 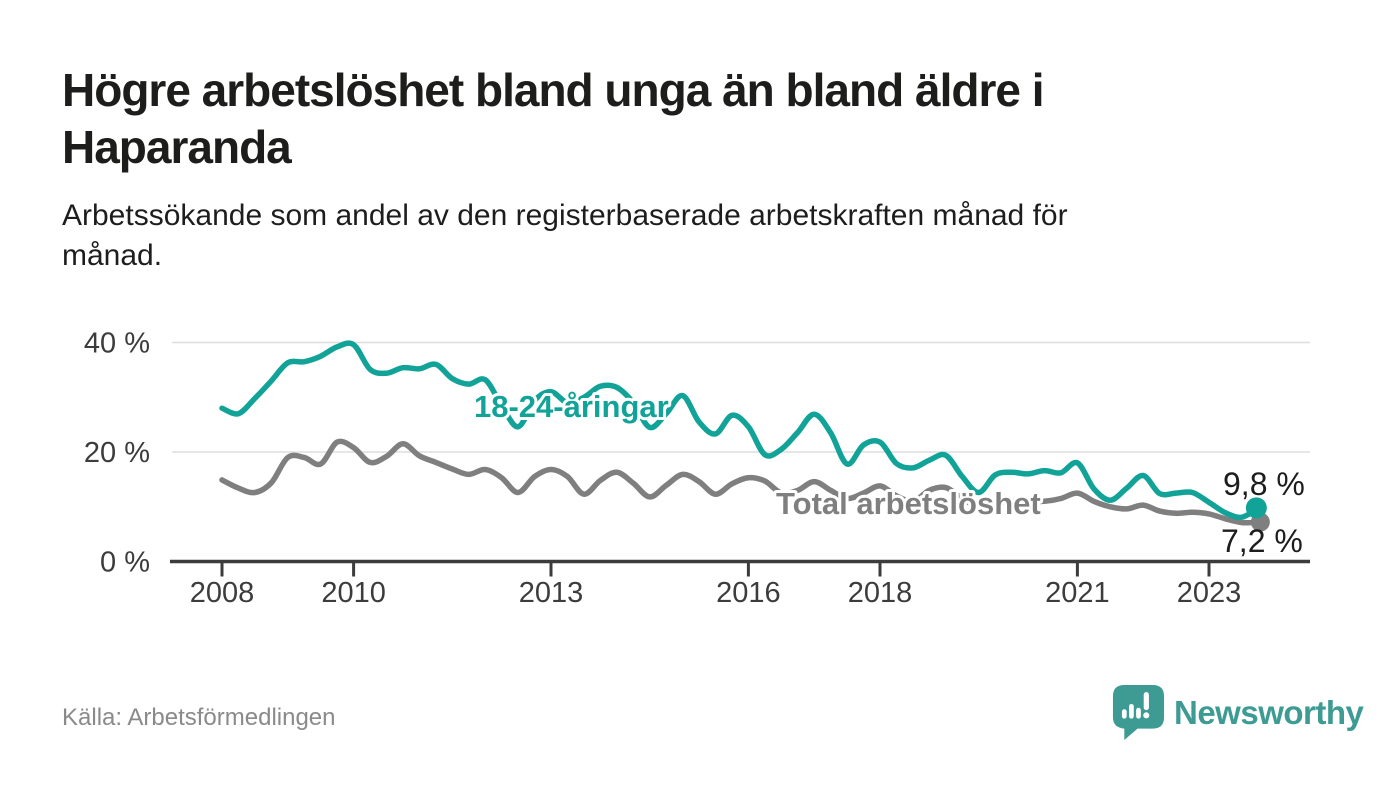 I want to click on source-note: Källa: Arbetsförmedlingen, so click(x=199, y=717).